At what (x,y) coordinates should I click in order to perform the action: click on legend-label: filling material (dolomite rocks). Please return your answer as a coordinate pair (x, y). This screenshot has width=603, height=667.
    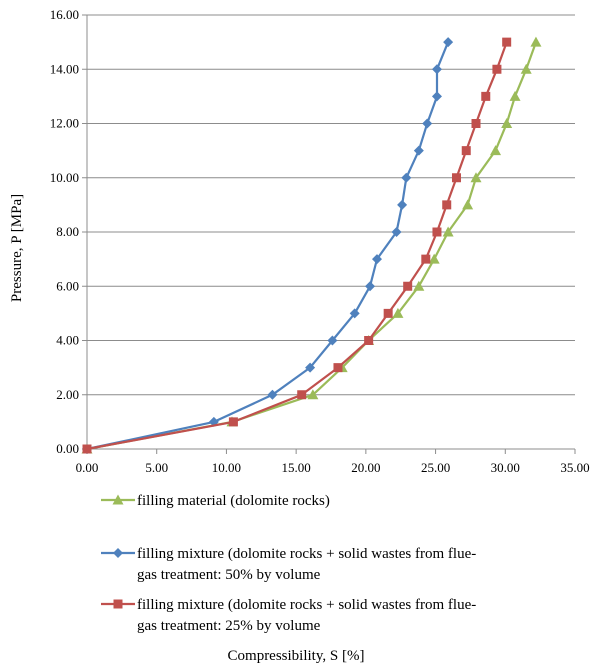
    Looking at the image, I should click on (233, 501).